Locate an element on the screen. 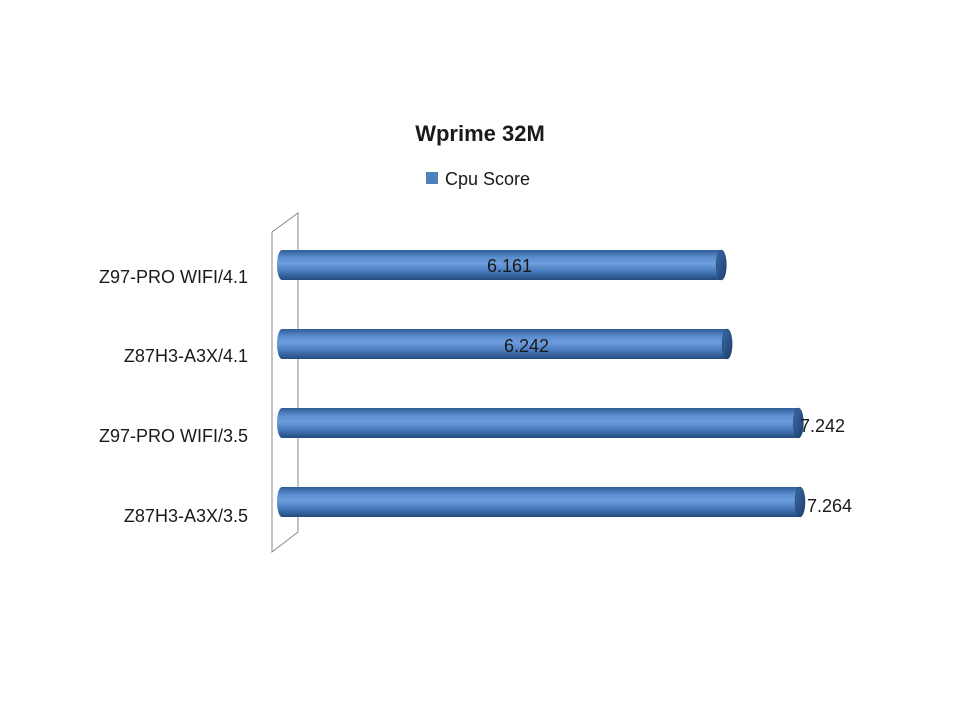 The image size is (960, 720). category-label: Z87H3-A3X/4.1 is located at coordinates (186, 356).